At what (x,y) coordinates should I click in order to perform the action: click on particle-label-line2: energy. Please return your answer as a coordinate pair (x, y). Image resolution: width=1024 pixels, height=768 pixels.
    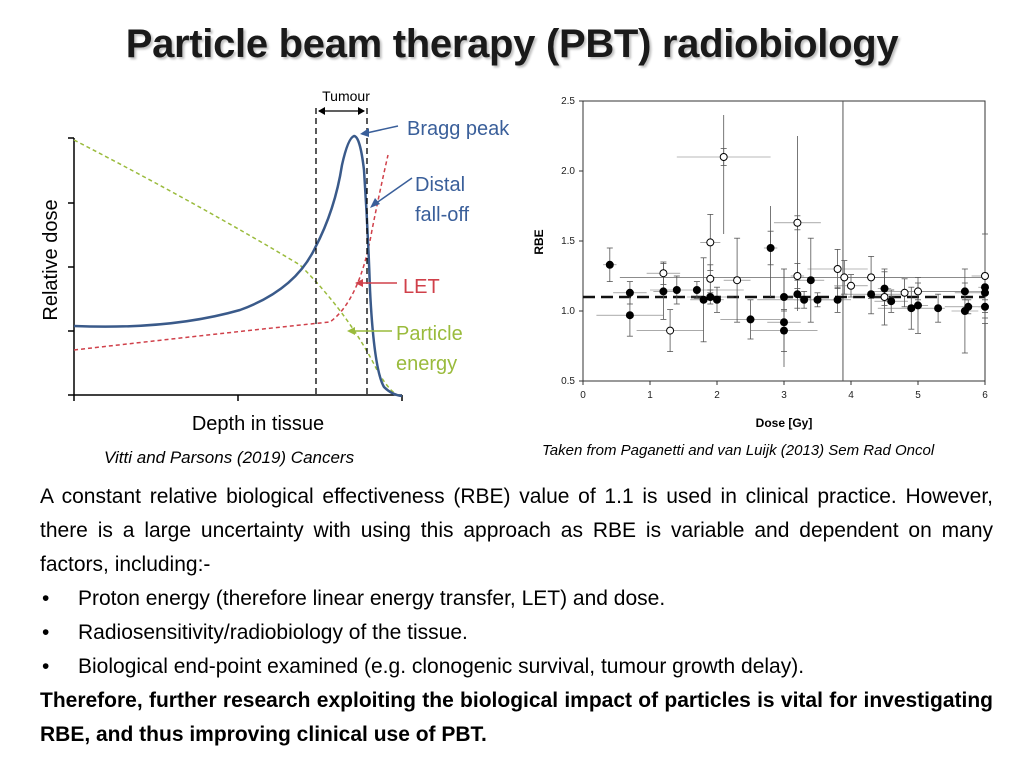
    Looking at the image, I should click on (426, 364).